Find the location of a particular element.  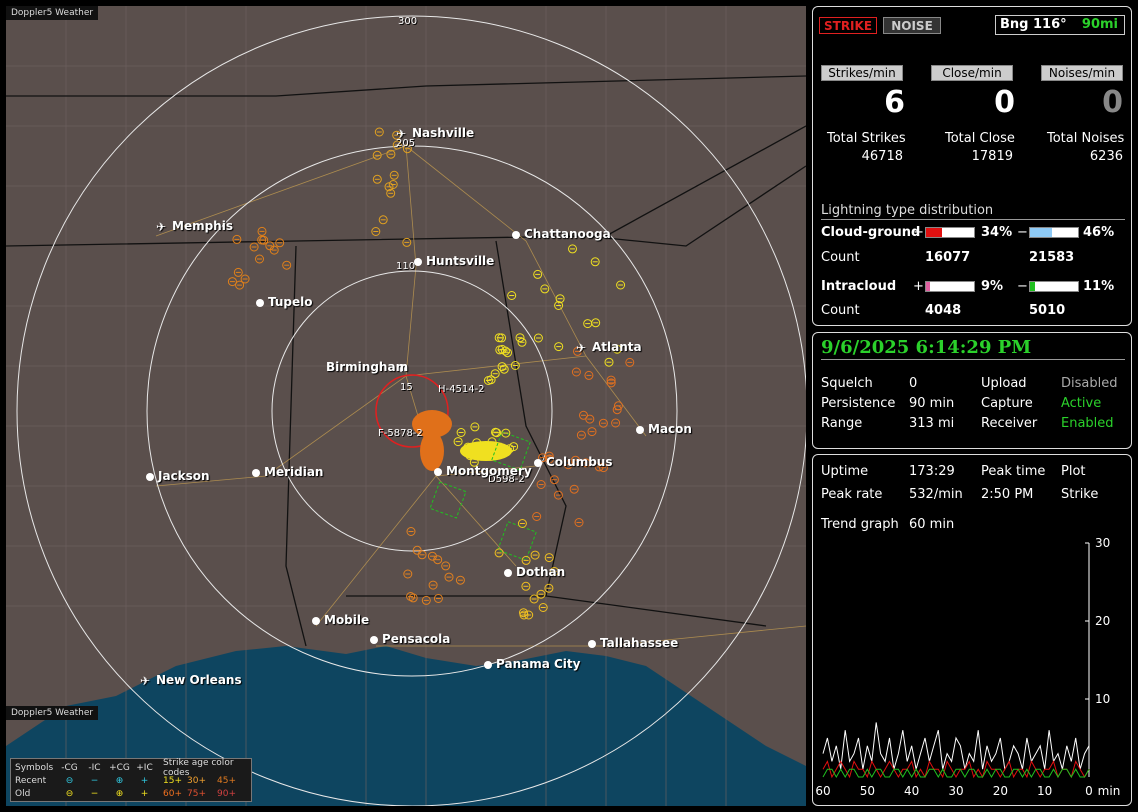

storm-cell-south is located at coordinates (432, 451).